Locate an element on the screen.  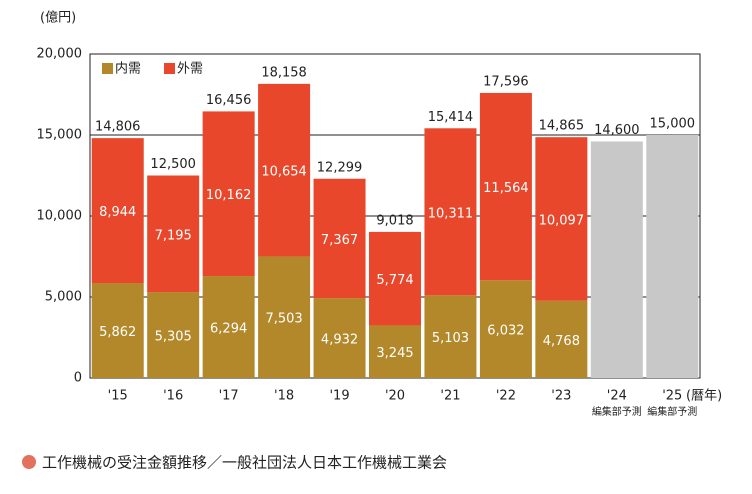
segment-label: 10,654 is located at coordinates (284, 172).